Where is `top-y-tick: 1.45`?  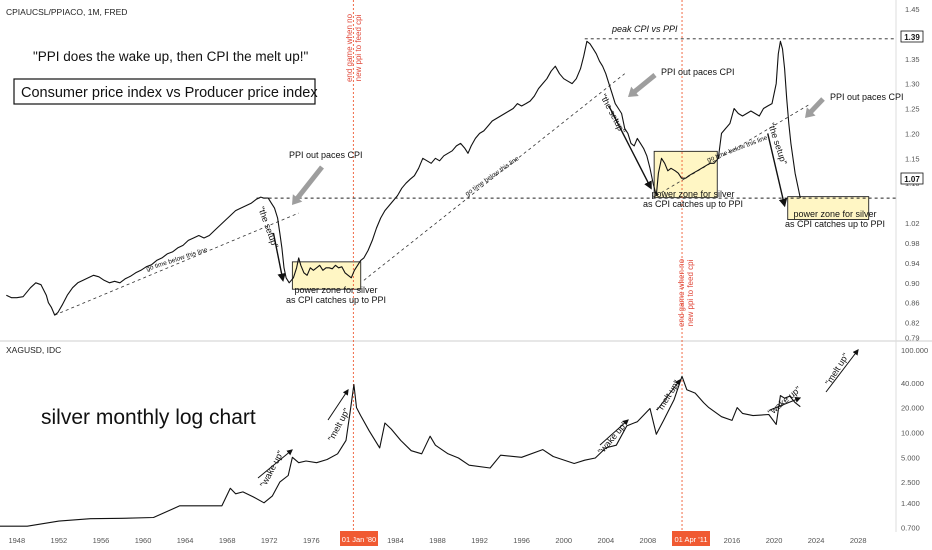
top-y-tick: 1.45 is located at coordinates (912, 9).